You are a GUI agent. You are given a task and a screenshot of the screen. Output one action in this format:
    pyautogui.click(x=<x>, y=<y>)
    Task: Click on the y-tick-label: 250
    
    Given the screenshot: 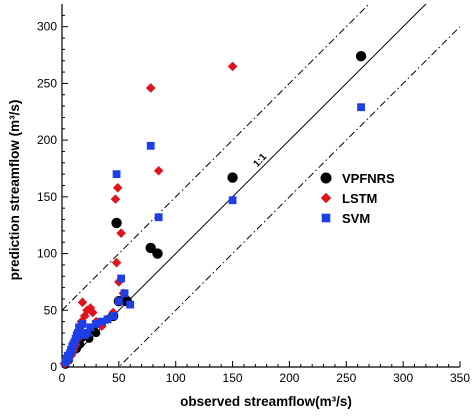 What is the action you would take?
    pyautogui.click(x=47, y=83)
    